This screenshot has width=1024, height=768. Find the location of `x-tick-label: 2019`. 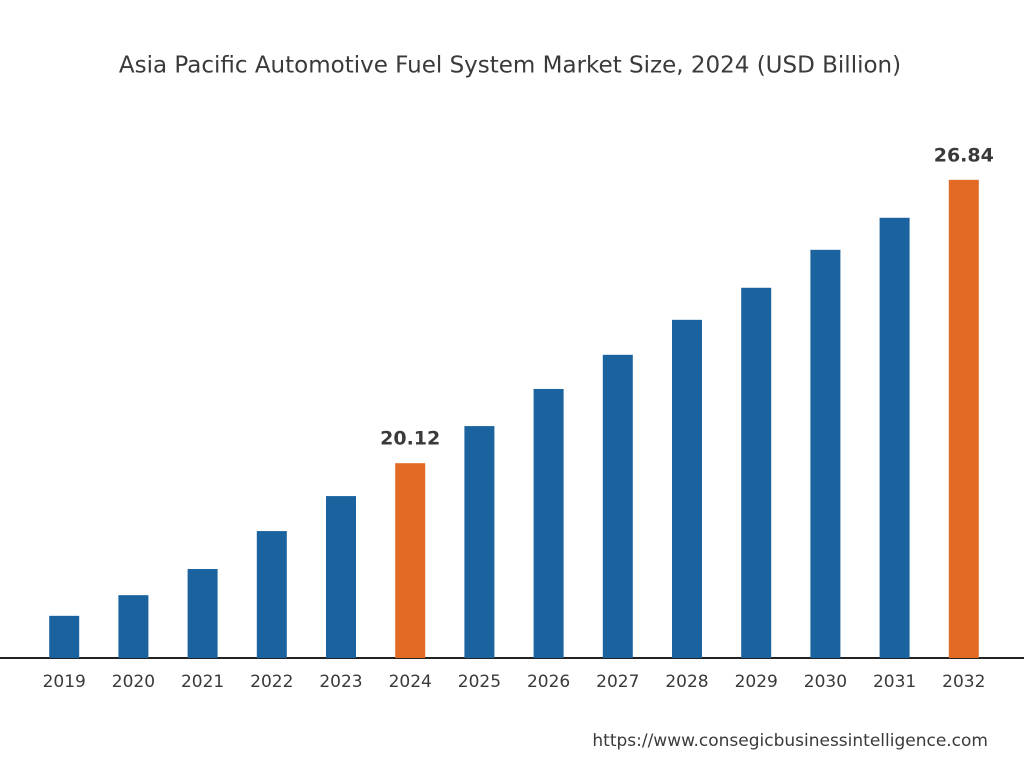

x-tick-label: 2019 is located at coordinates (64, 682).